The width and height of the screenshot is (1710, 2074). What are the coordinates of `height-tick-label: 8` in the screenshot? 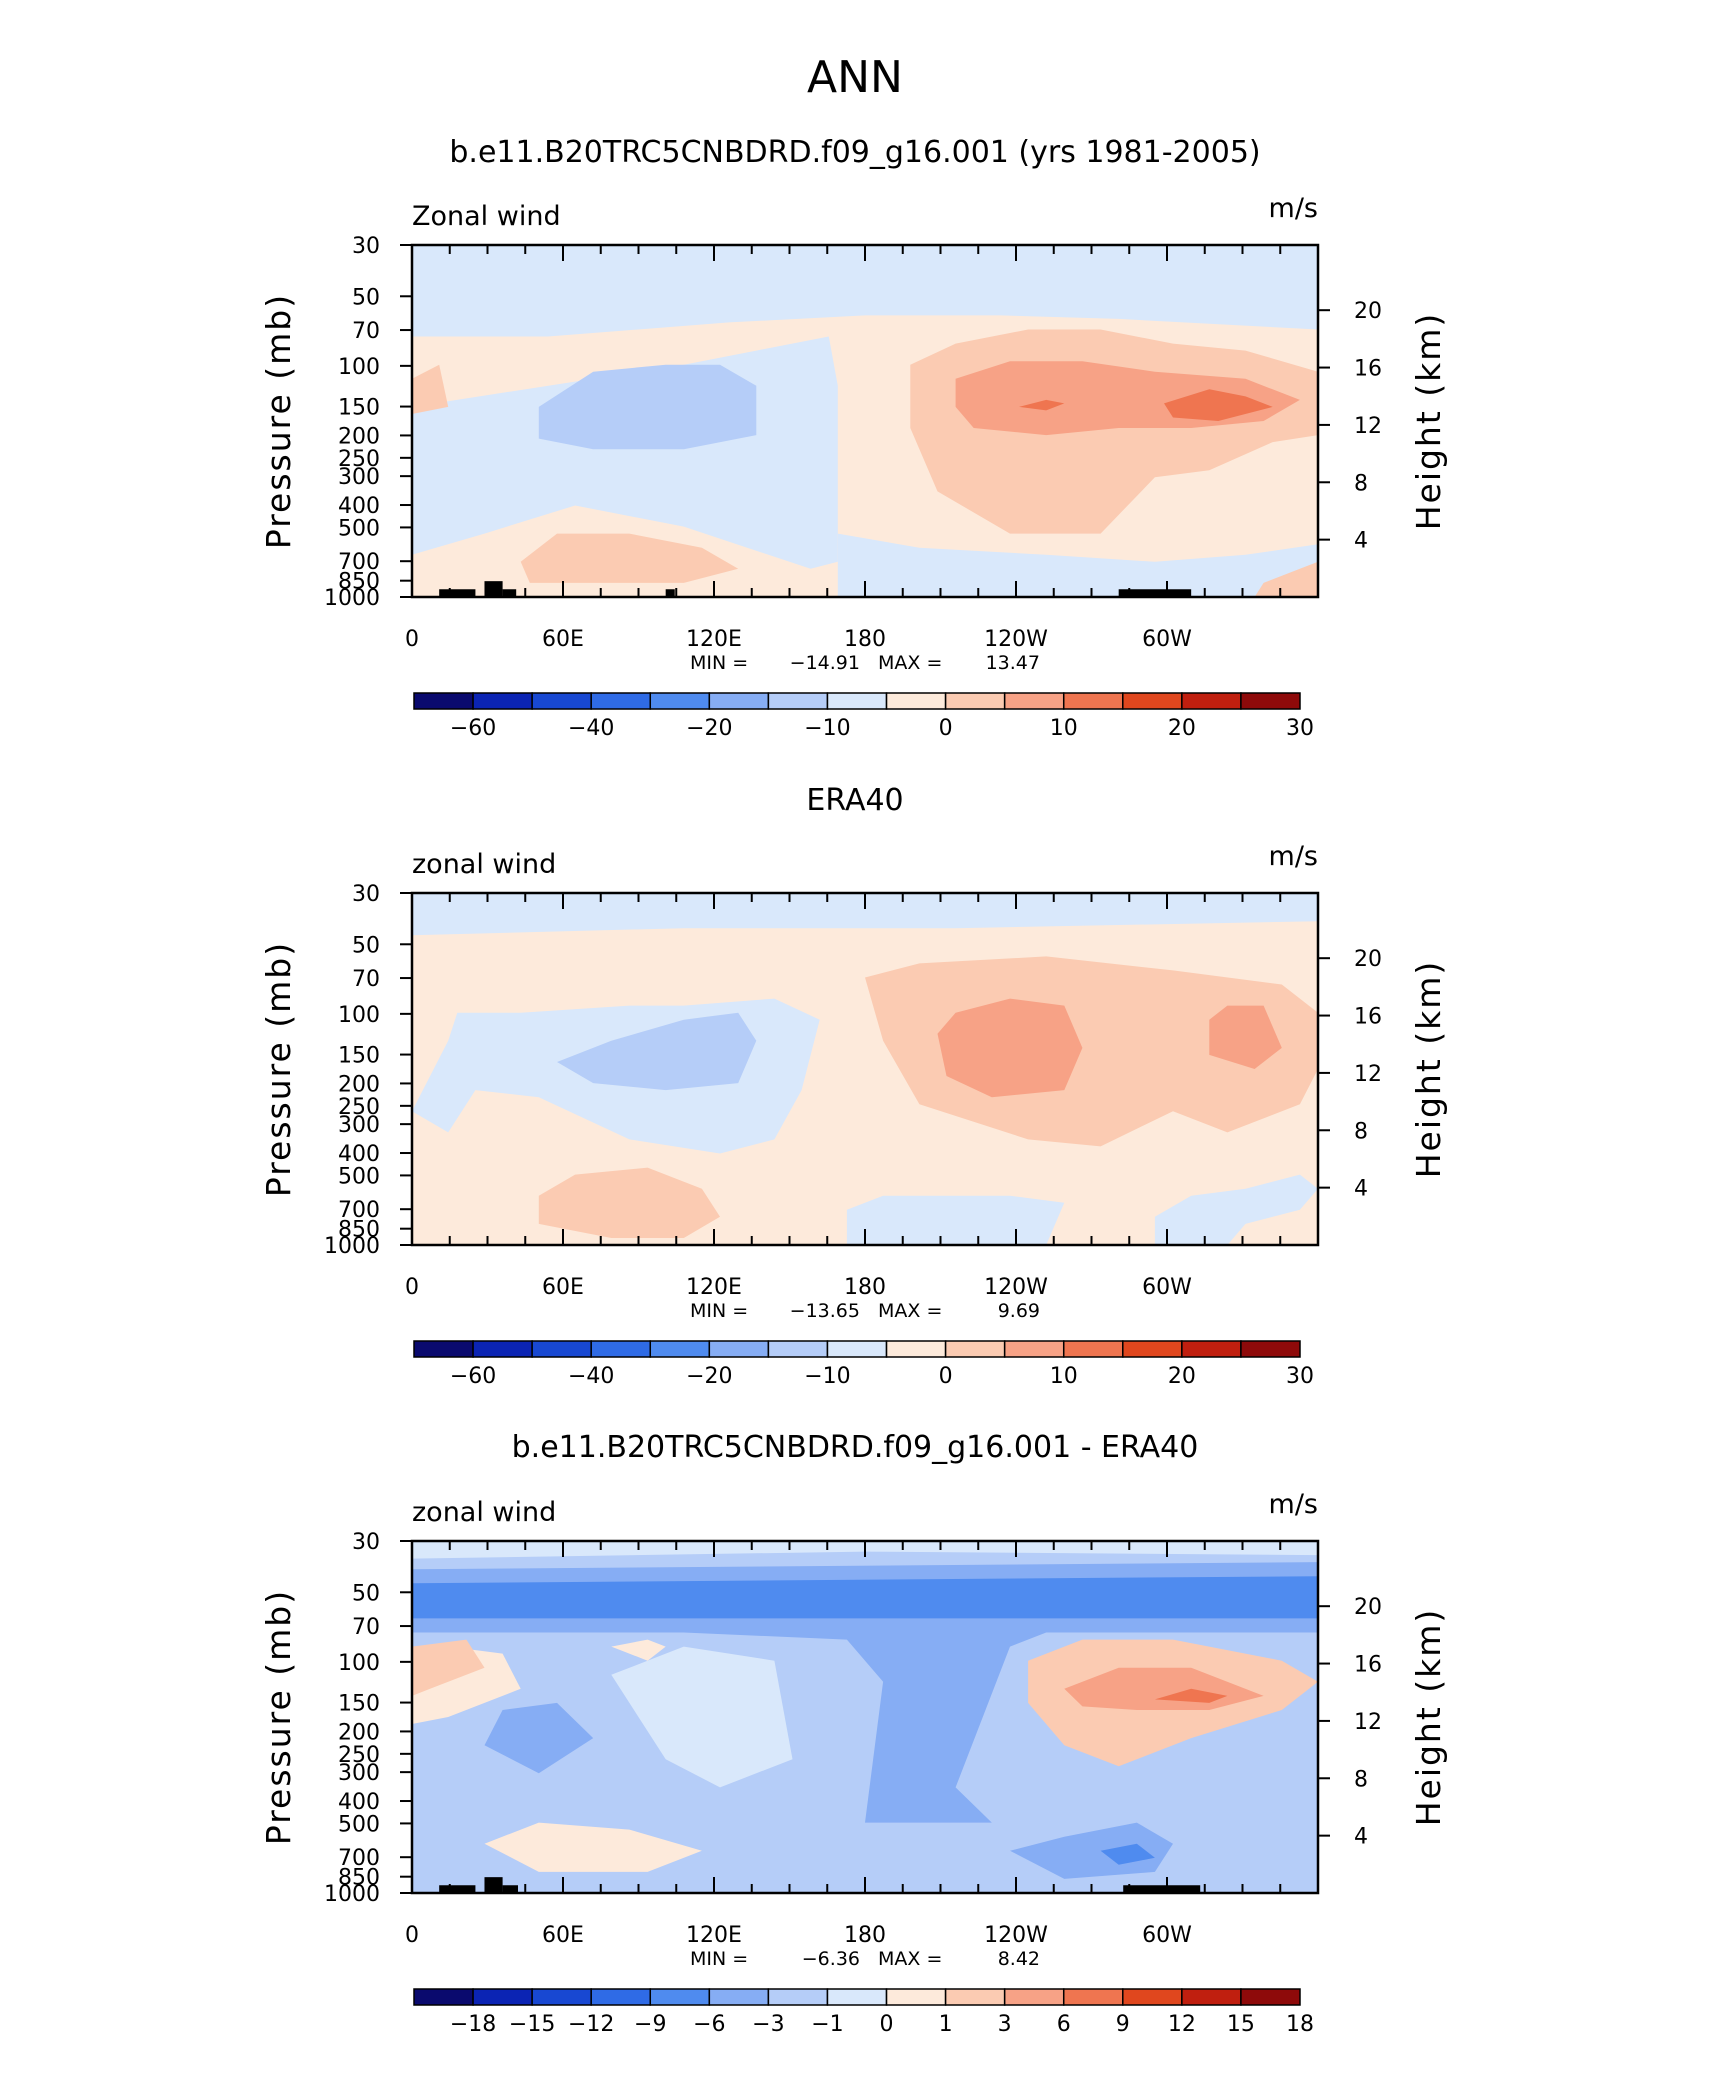 It's located at (1361, 1131).